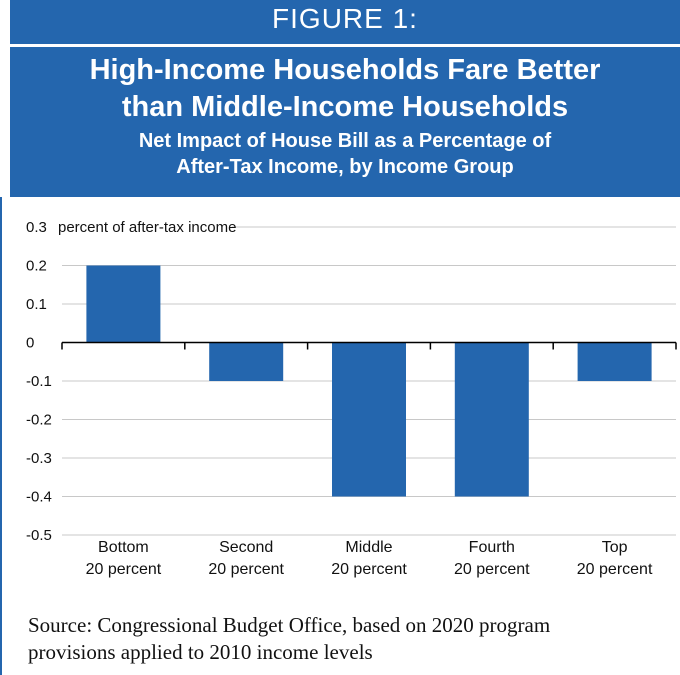 The image size is (680, 675). I want to click on figure-label: FIGURE 1:, so click(345, 18).